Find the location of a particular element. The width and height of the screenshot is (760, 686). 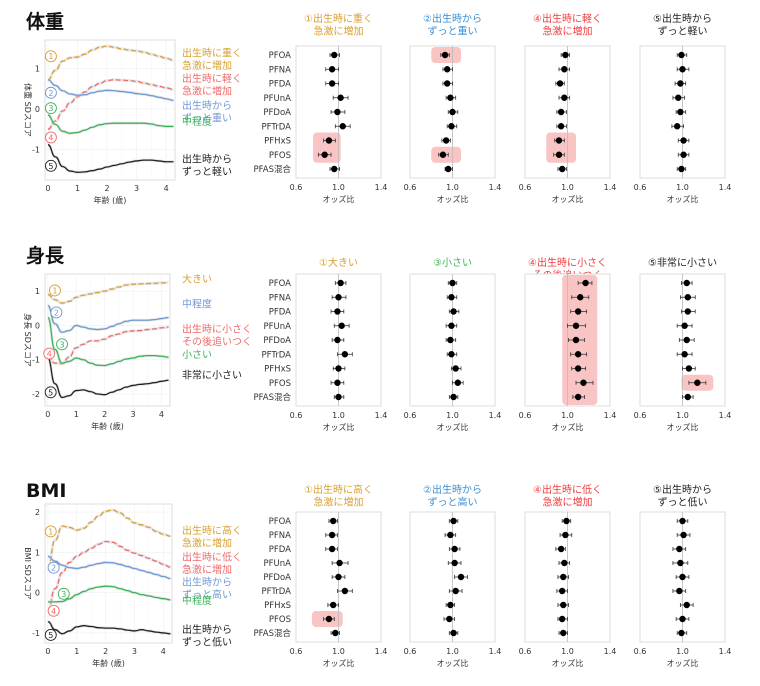

row-label: PFTrDA is located at coordinates (276, 592).